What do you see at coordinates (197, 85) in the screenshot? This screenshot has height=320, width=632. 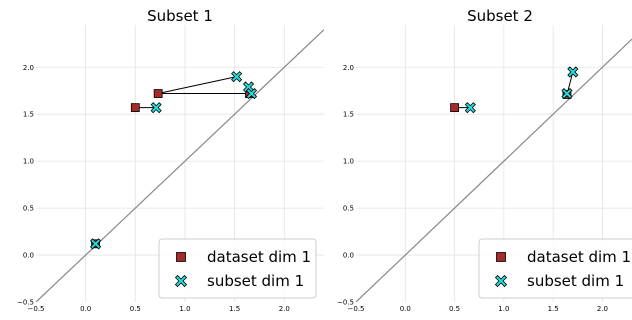 I see `connector-line` at bounding box center [197, 85].